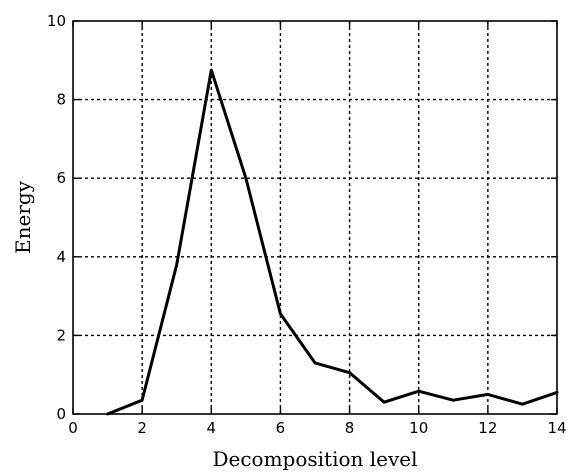 The width and height of the screenshot is (572, 472). What do you see at coordinates (317, 428) in the screenshot?
I see `x-tick-labels: 0 2 4 6 8 10 12 14` at bounding box center [317, 428].